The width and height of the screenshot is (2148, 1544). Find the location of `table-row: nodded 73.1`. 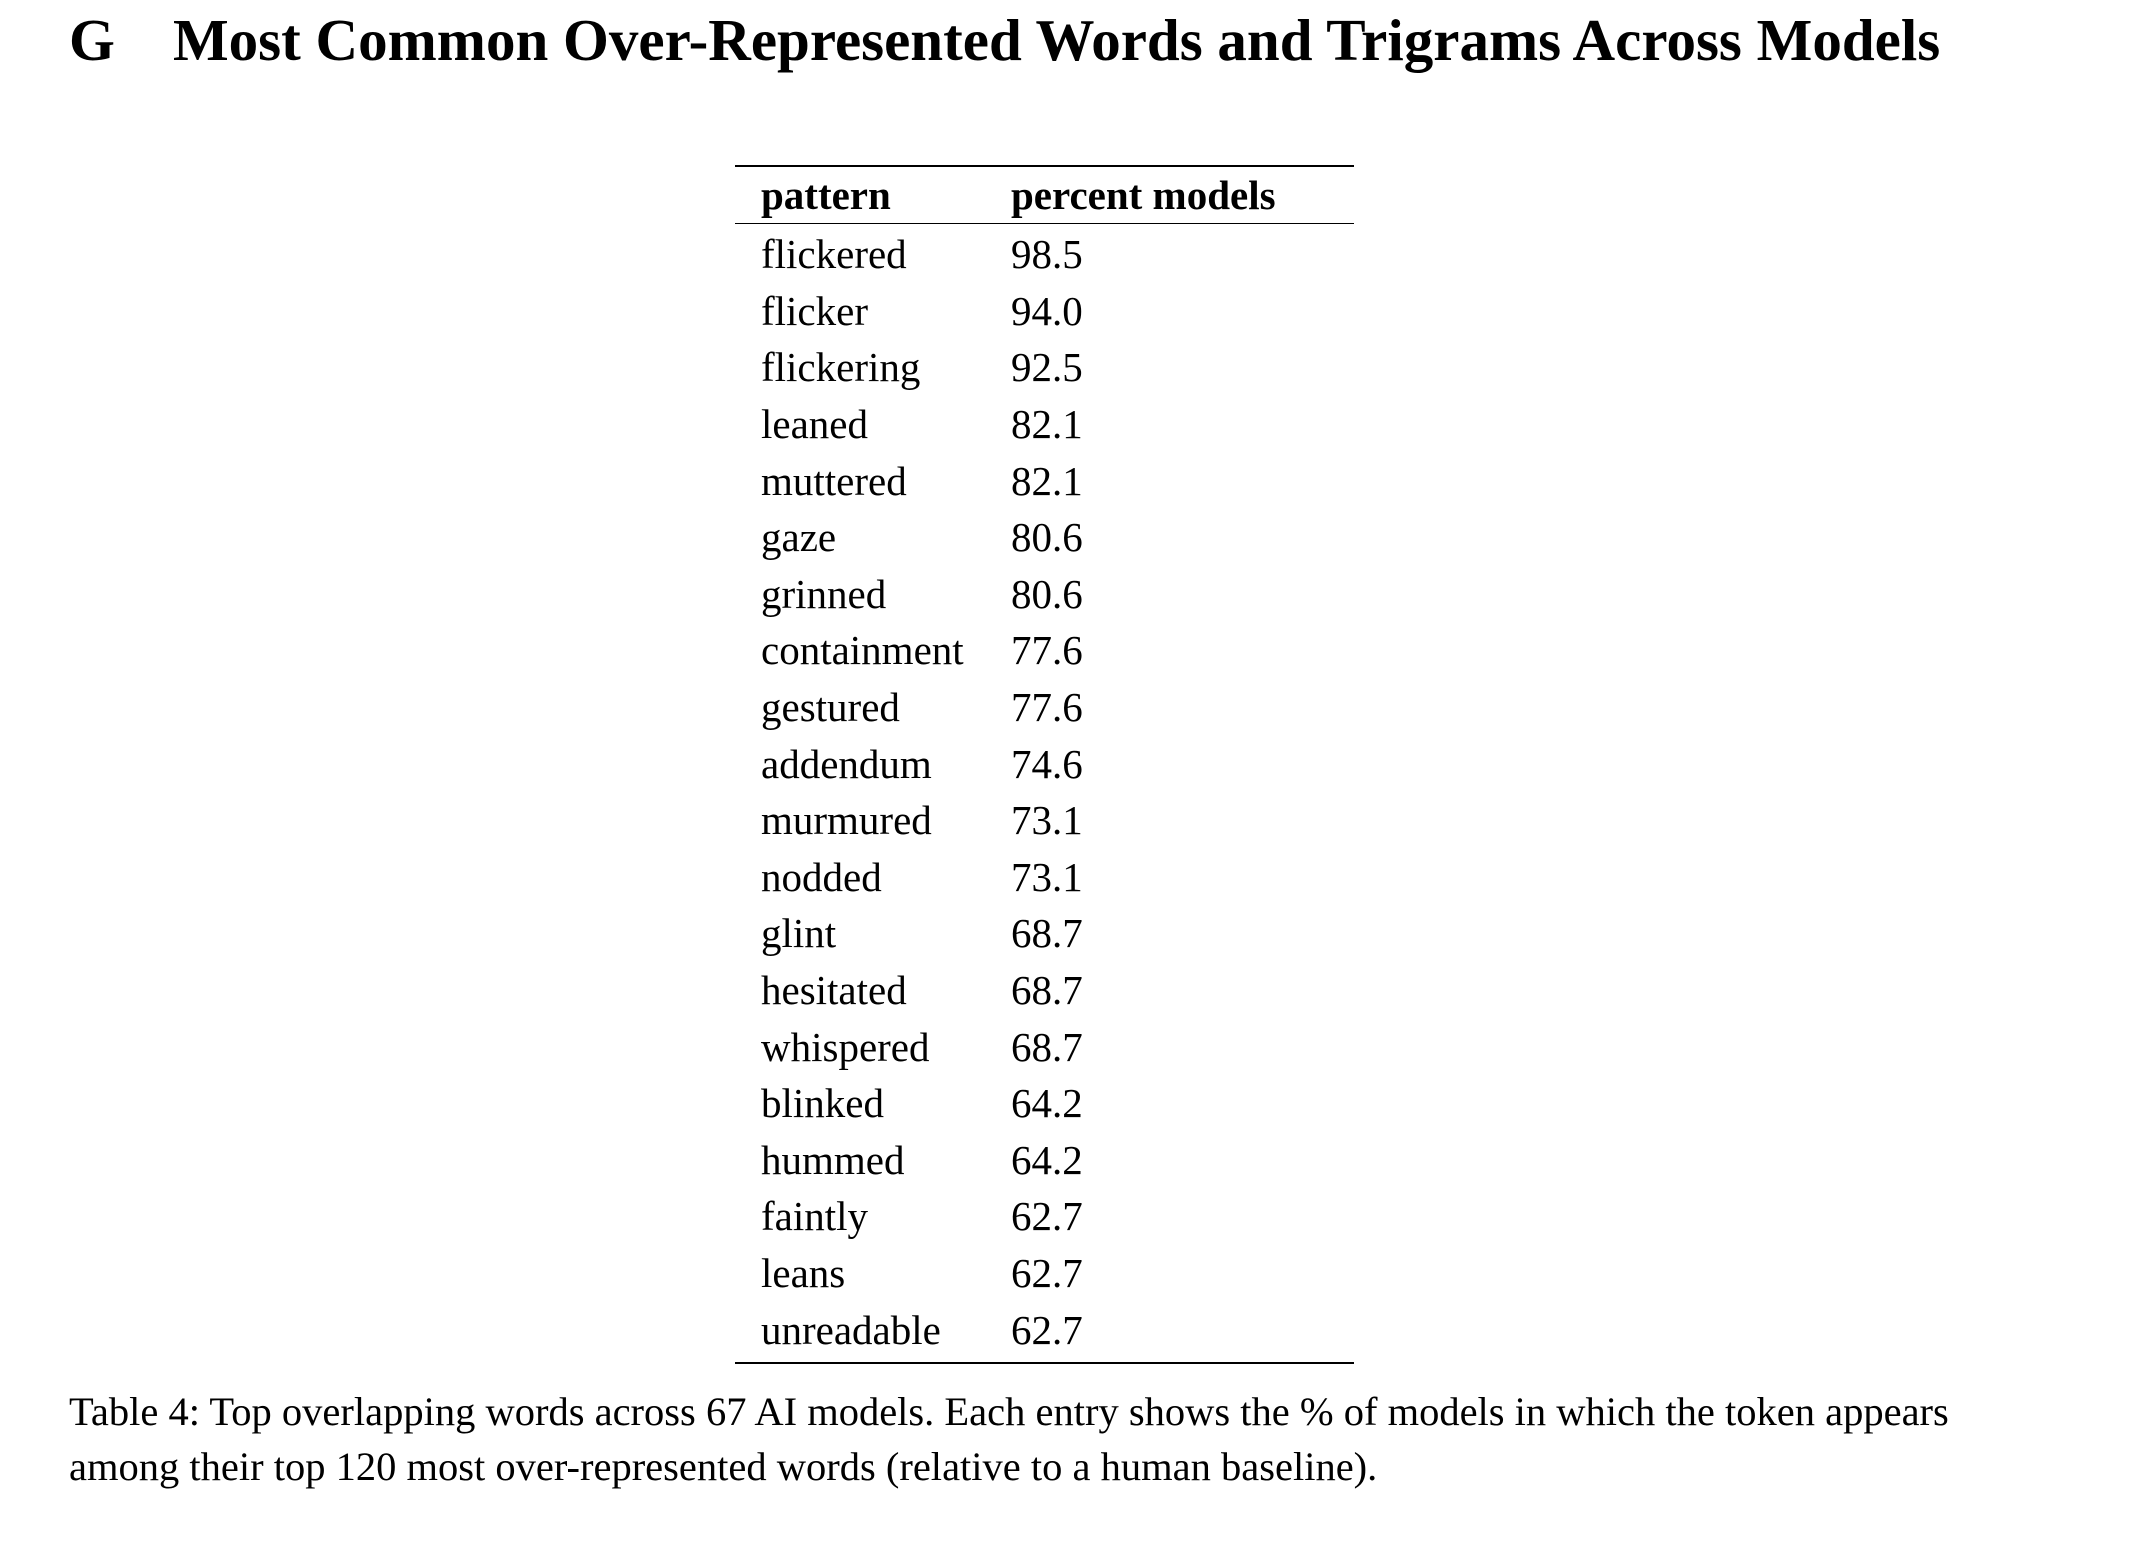

table-row: nodded 73.1 is located at coordinates (1044, 877).